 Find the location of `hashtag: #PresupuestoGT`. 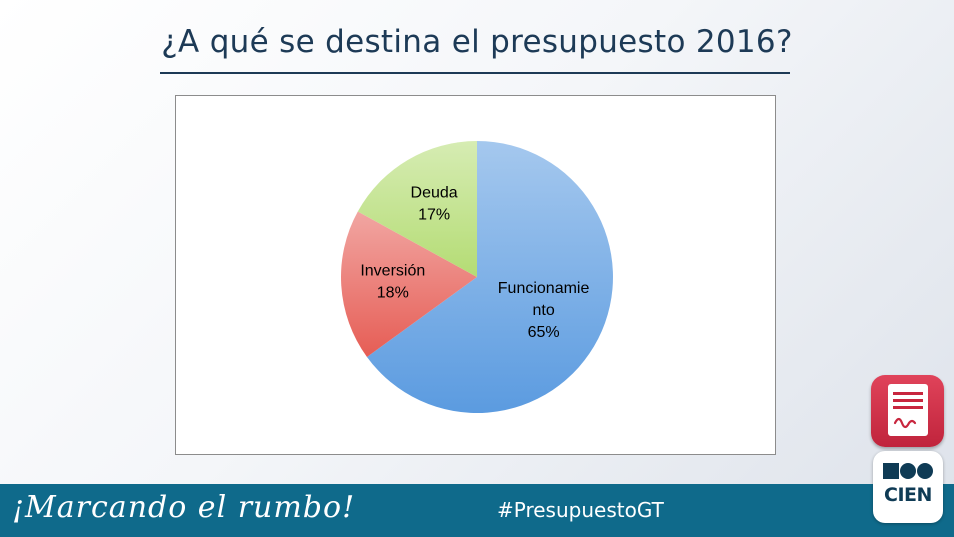

hashtag: #PresupuestoGT is located at coordinates (580, 510).